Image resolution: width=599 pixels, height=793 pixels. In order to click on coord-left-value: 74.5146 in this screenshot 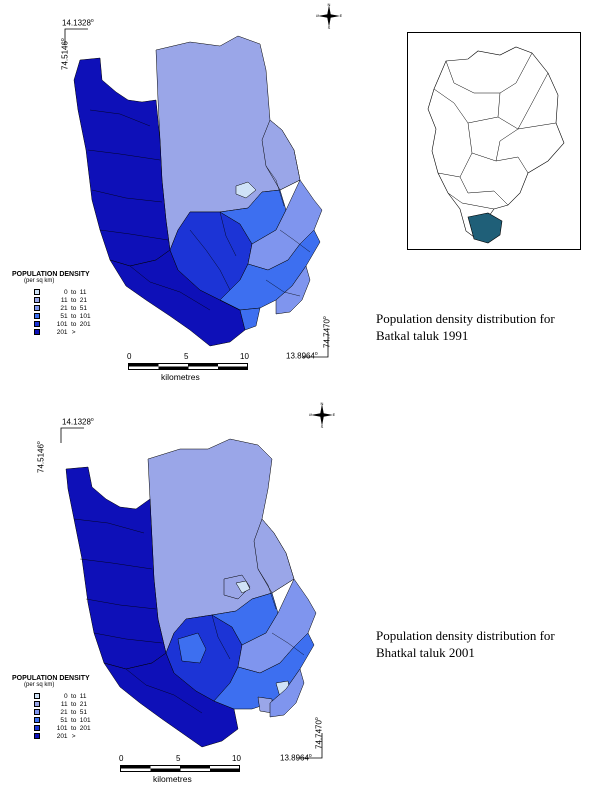, I will do `click(41, 458)`.